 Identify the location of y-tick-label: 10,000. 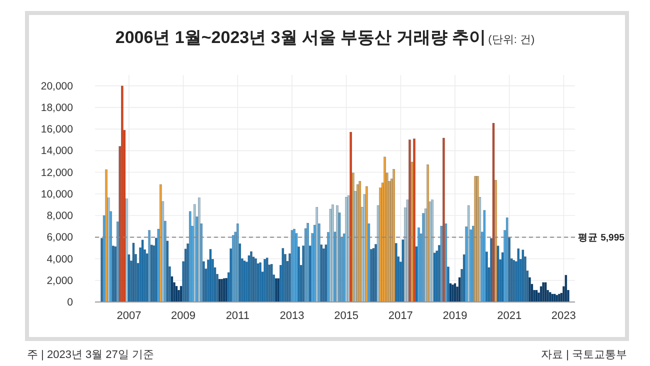
(57, 194).